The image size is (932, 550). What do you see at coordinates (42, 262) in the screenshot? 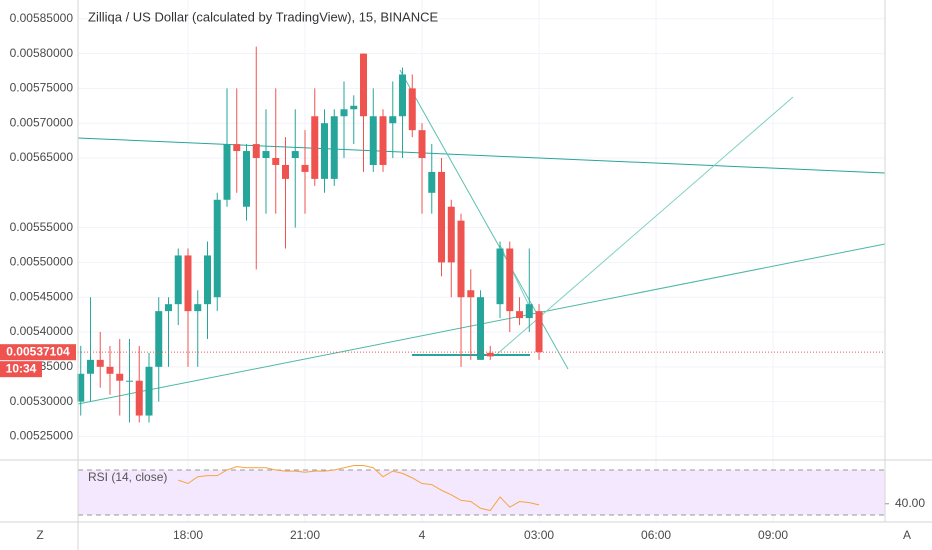
I see `y-tick-label: 0.00550000` at bounding box center [42, 262].